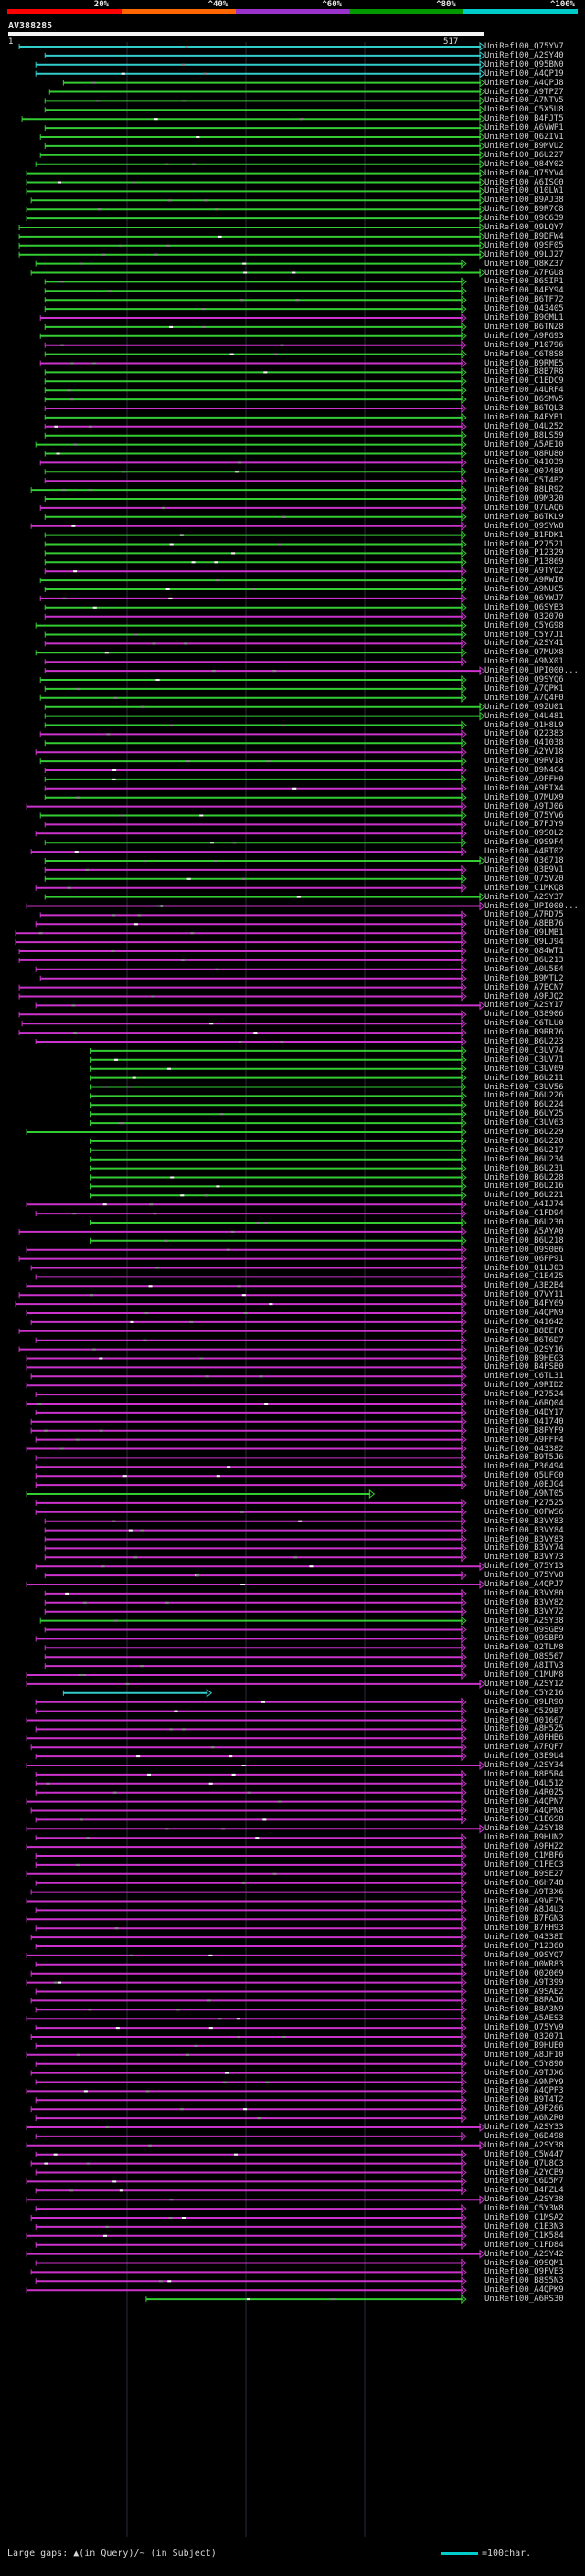  What do you see at coordinates (524, 734) in the screenshot?
I see `hit-label: UniRef100_Q22383` at bounding box center [524, 734].